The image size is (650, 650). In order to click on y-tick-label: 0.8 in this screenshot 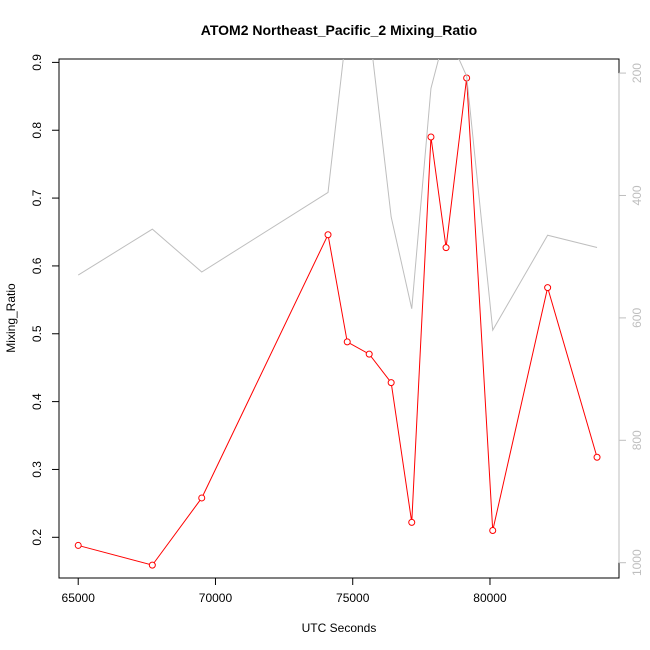, I will do `click(37, 130)`.